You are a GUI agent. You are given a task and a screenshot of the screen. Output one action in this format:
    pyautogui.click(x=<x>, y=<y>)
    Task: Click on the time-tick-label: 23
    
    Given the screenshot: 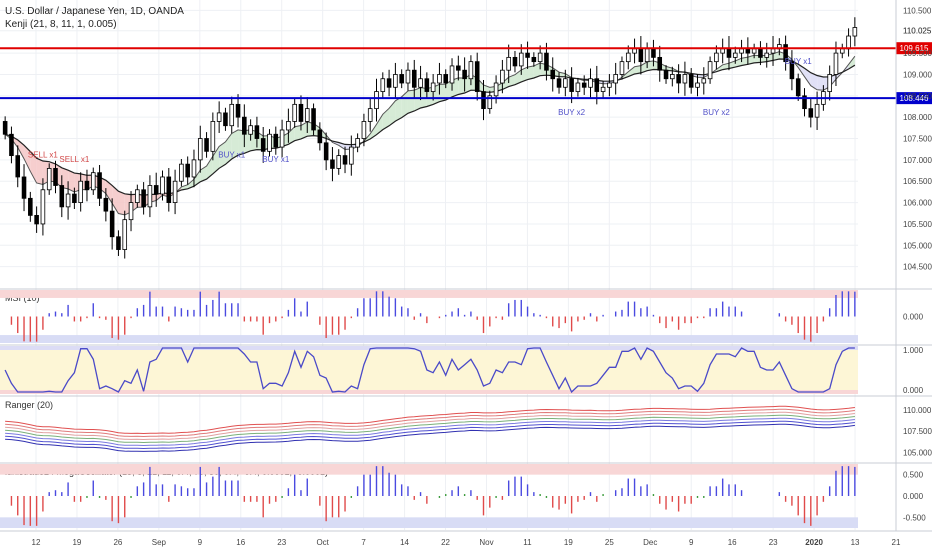 What is the action you would take?
    pyautogui.click(x=281, y=542)
    